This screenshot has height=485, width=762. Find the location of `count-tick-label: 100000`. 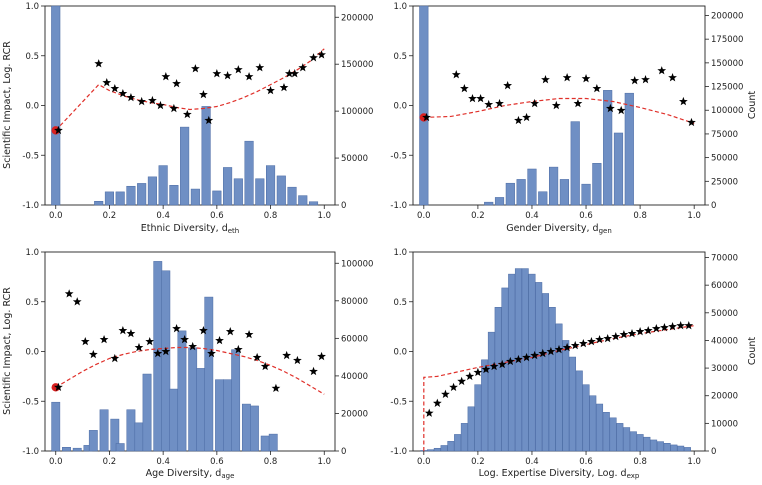

count-tick-label: 100000 is located at coordinates (727, 111).